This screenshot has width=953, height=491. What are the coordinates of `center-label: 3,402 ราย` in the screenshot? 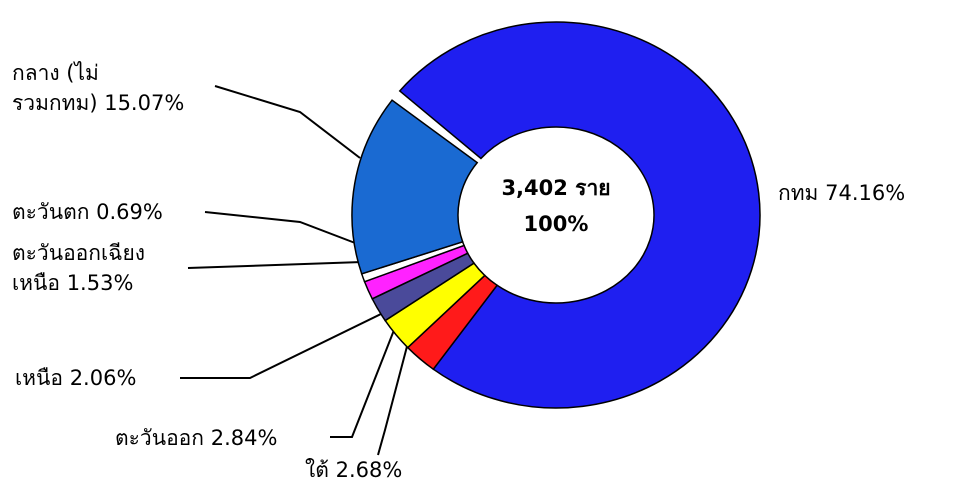 It's located at (556, 188).